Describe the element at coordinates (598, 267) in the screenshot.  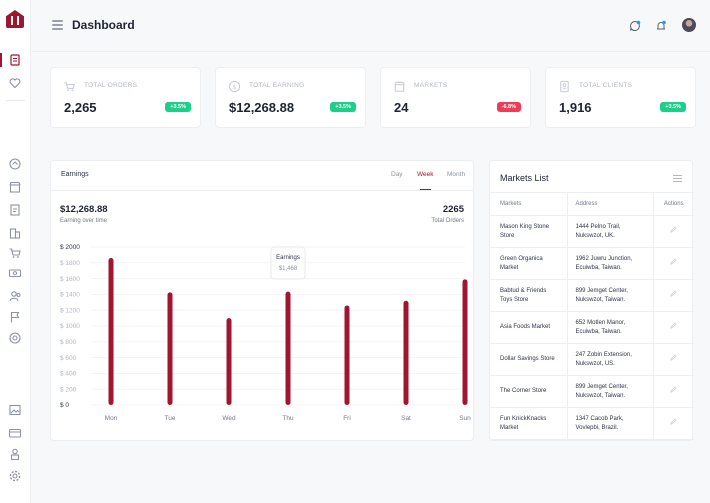
I see `market-address-line: Ecuiwba, Taiwan.` at that location.